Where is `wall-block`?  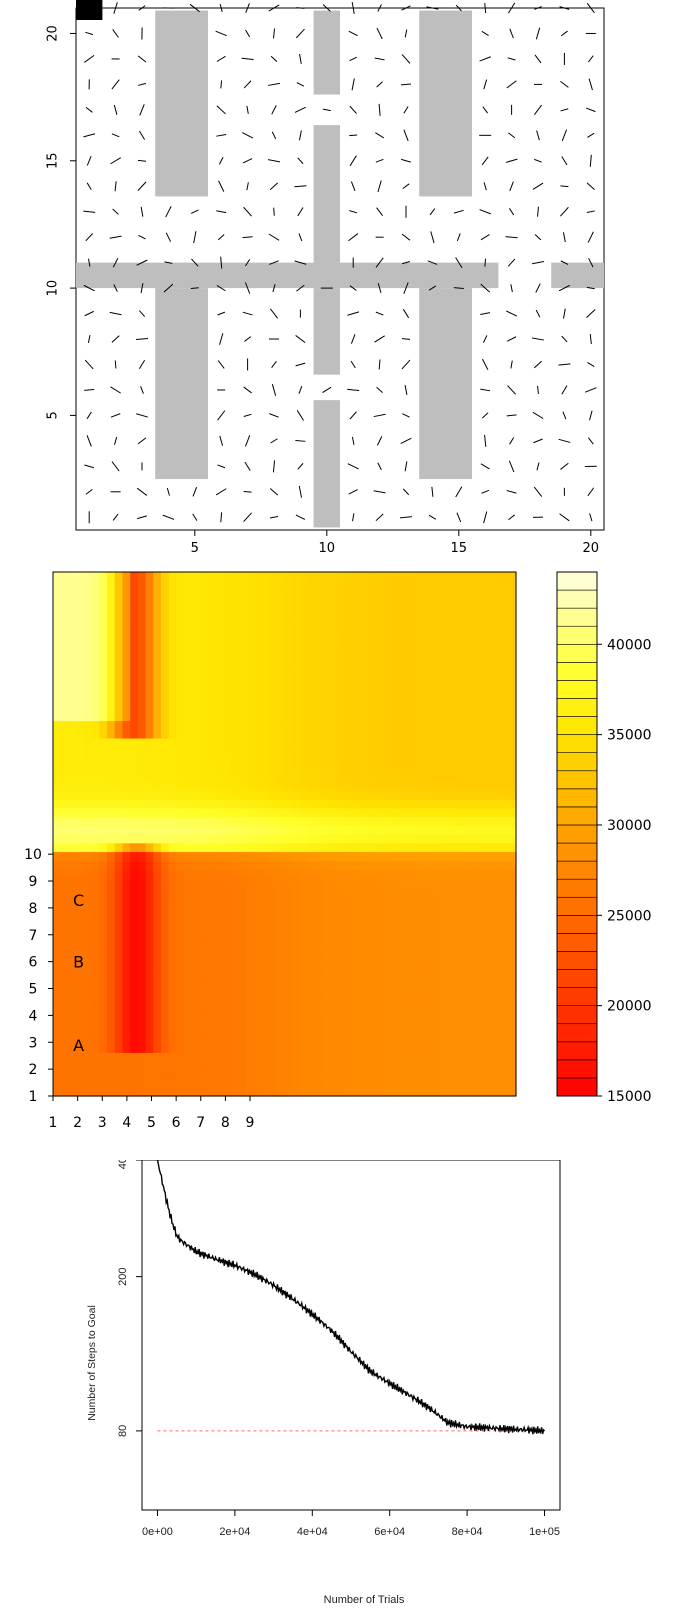 wall-block is located at coordinates (577, 275).